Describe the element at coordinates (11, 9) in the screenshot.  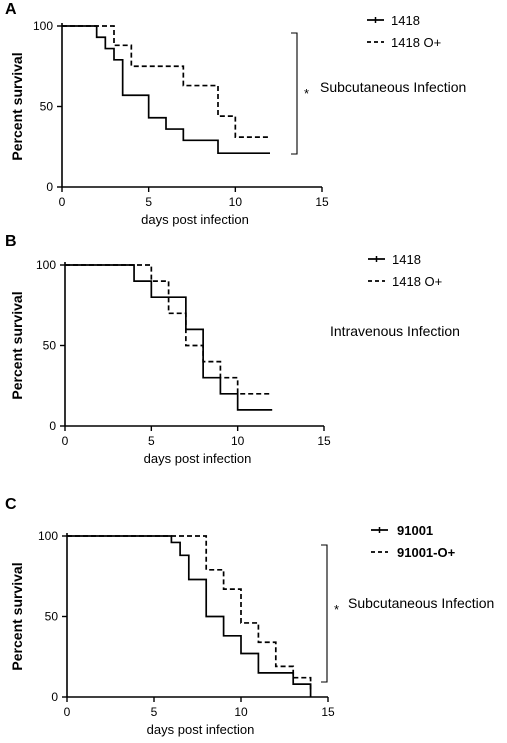
I see `panel-label: A` at that location.